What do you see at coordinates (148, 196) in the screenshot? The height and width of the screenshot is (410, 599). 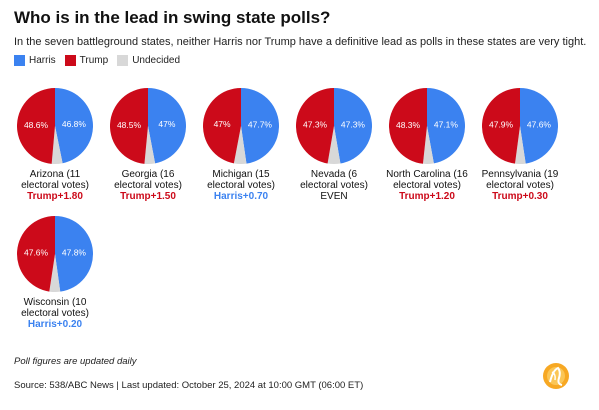 I see `lead-margin: Trump+1.50` at bounding box center [148, 196].